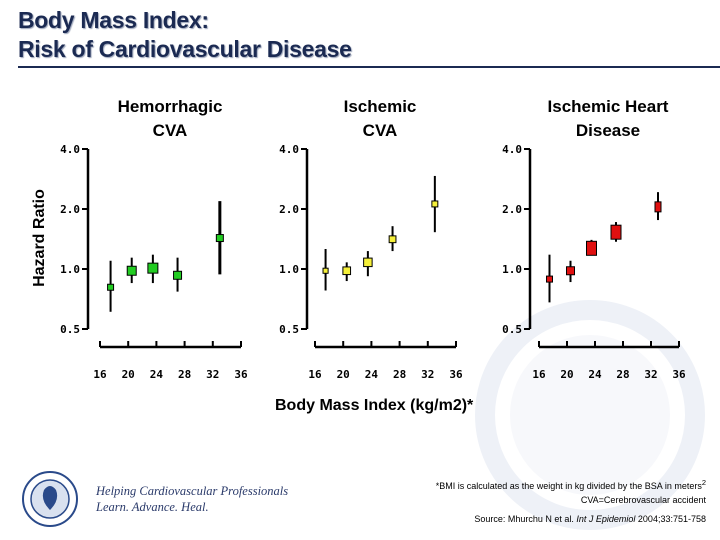  I want to click on watermark-seal-center, so click(590, 415).